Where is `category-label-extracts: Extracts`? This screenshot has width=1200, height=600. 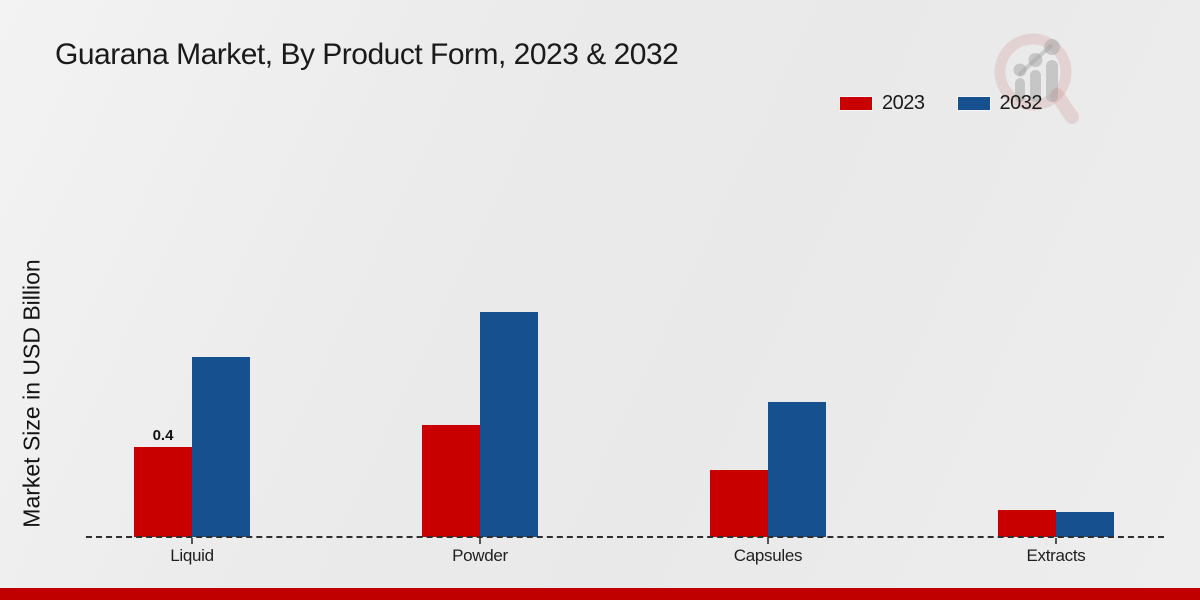 category-label-extracts: Extracts is located at coordinates (1056, 555).